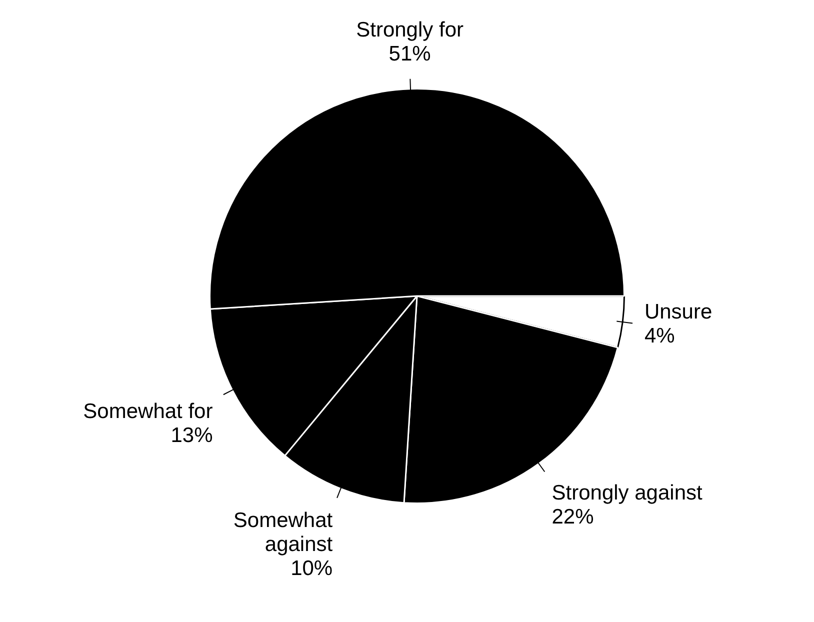 The height and width of the screenshot is (622, 814). What do you see at coordinates (627, 492) in the screenshot?
I see `slice-label: Strongly against` at bounding box center [627, 492].